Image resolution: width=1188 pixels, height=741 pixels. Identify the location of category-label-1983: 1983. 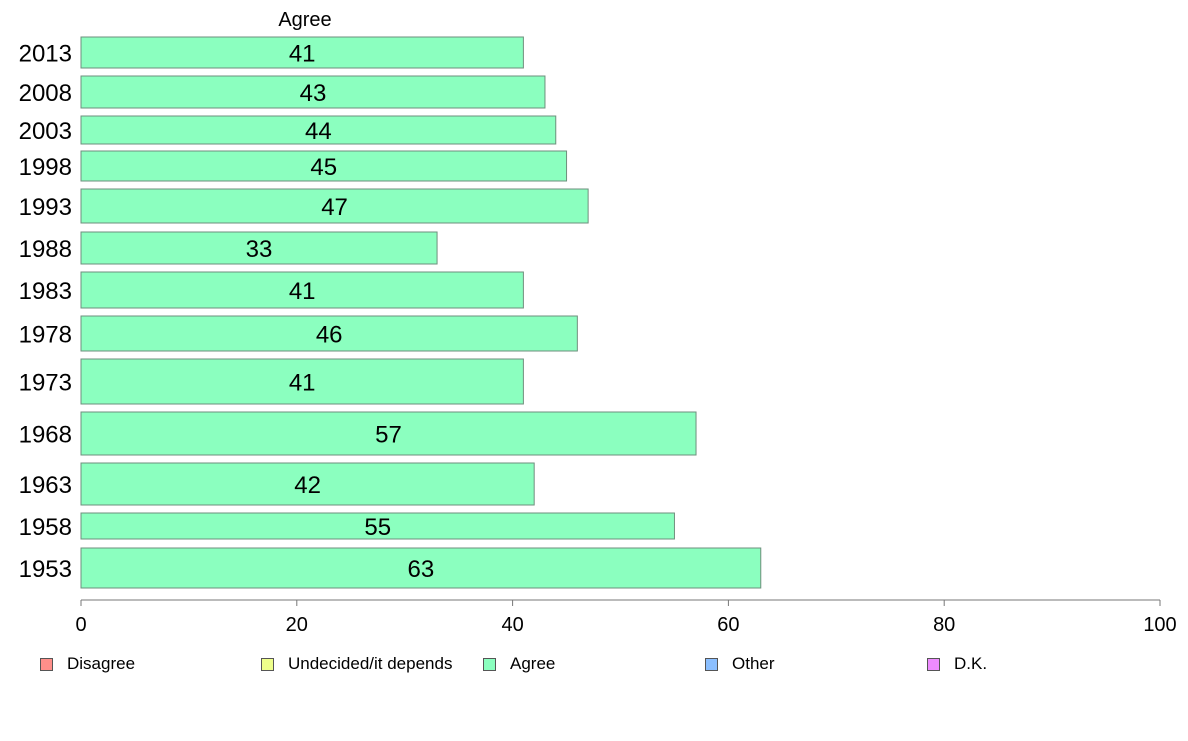
(45, 291).